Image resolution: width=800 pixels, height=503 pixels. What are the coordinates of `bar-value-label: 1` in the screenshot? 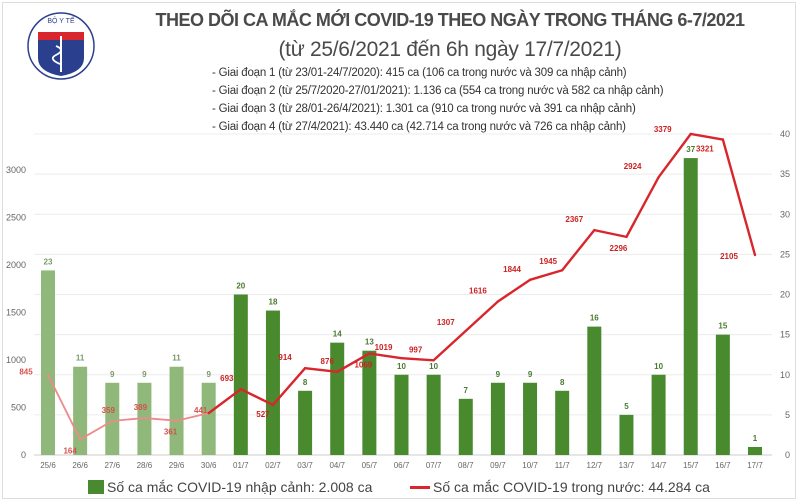 It's located at (755, 438).